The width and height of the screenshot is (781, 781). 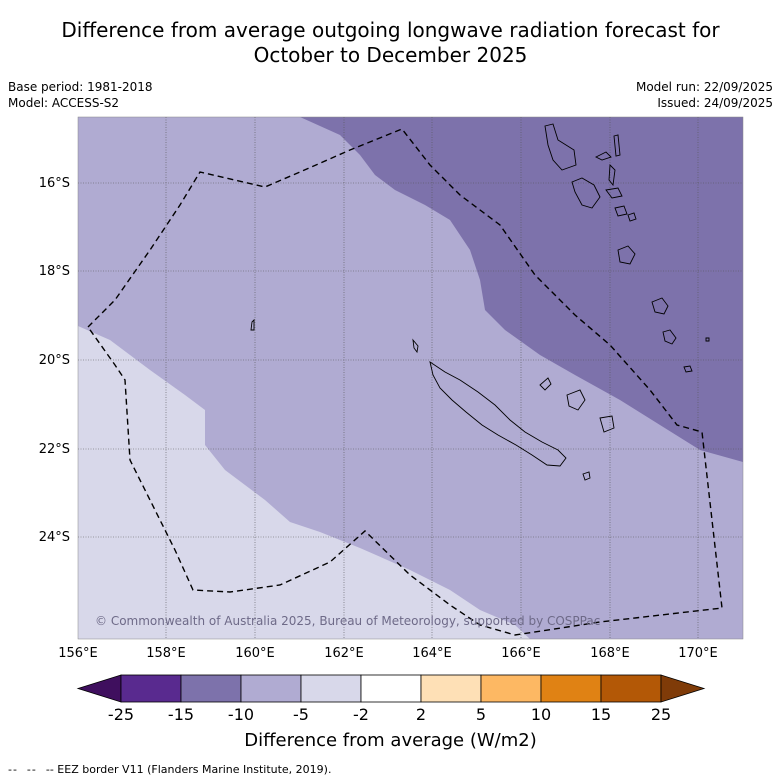 What do you see at coordinates (621, 211) in the screenshot?
I see `vanuatu-epi` at bounding box center [621, 211].